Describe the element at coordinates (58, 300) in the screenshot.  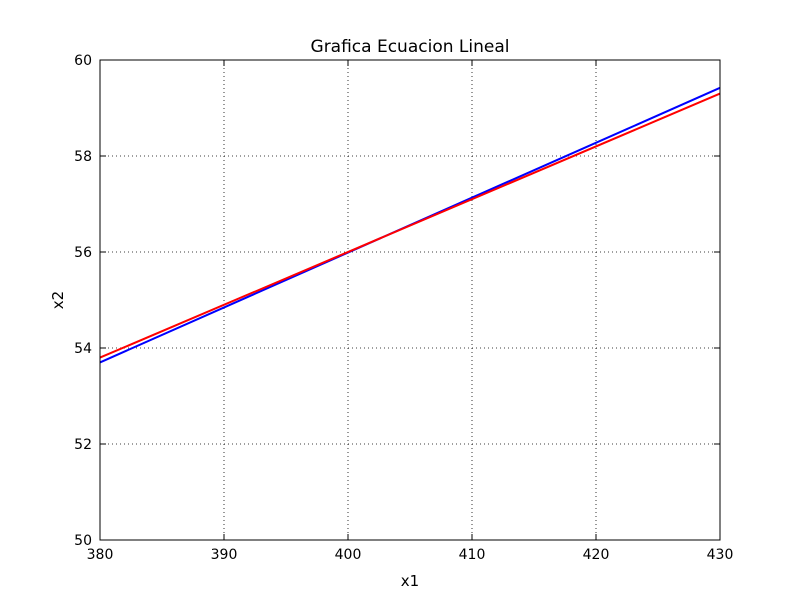
I see `y-axis-label: x2` at that location.